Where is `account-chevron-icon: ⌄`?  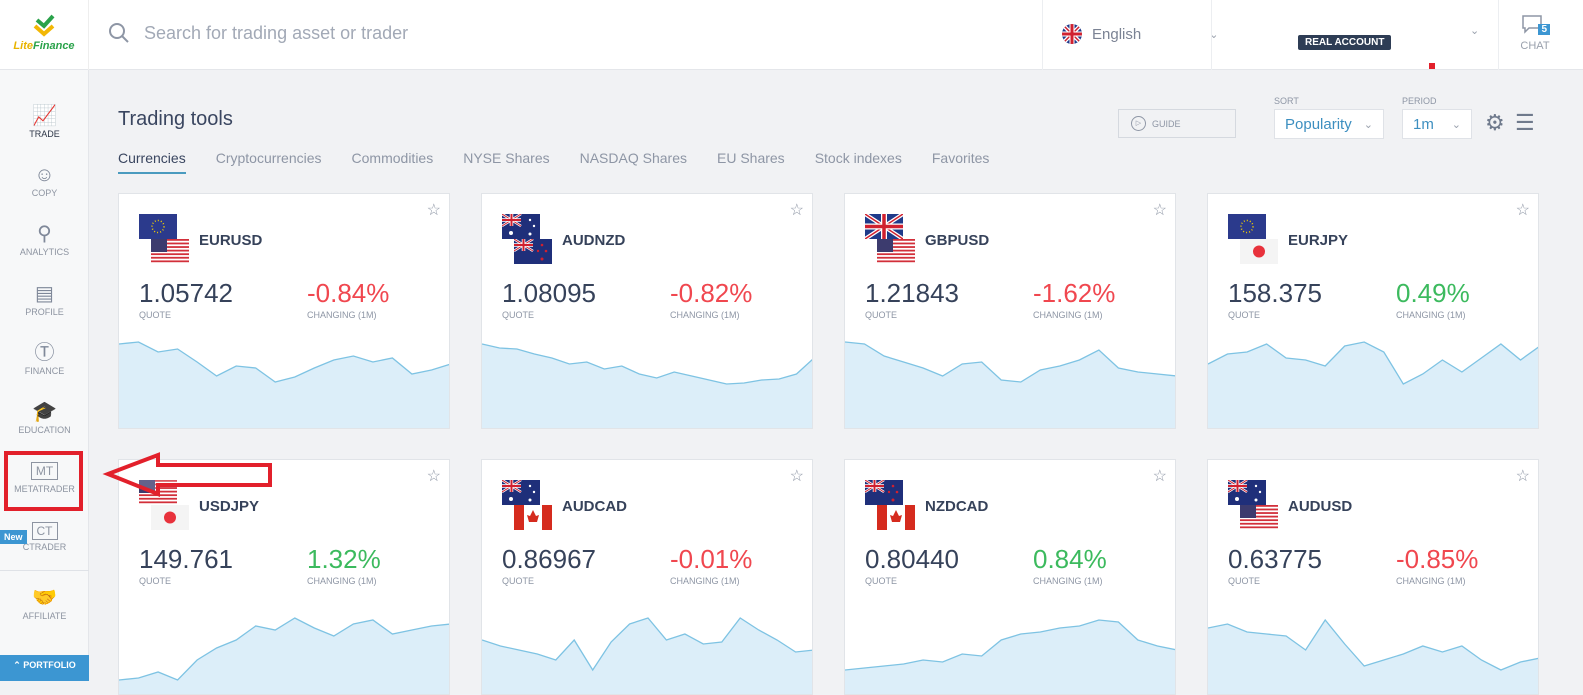
account-chevron-icon: ⌄ is located at coordinates (1475, 31).